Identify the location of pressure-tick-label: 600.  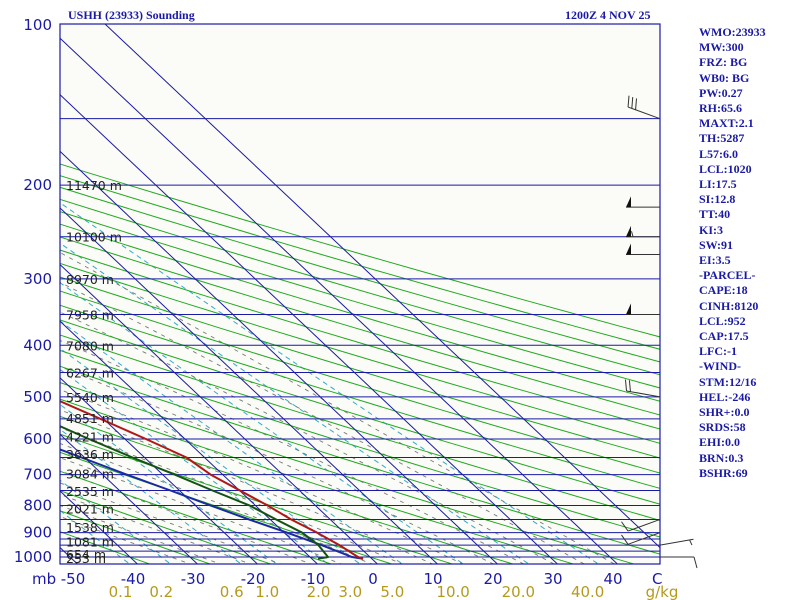
(37, 439).